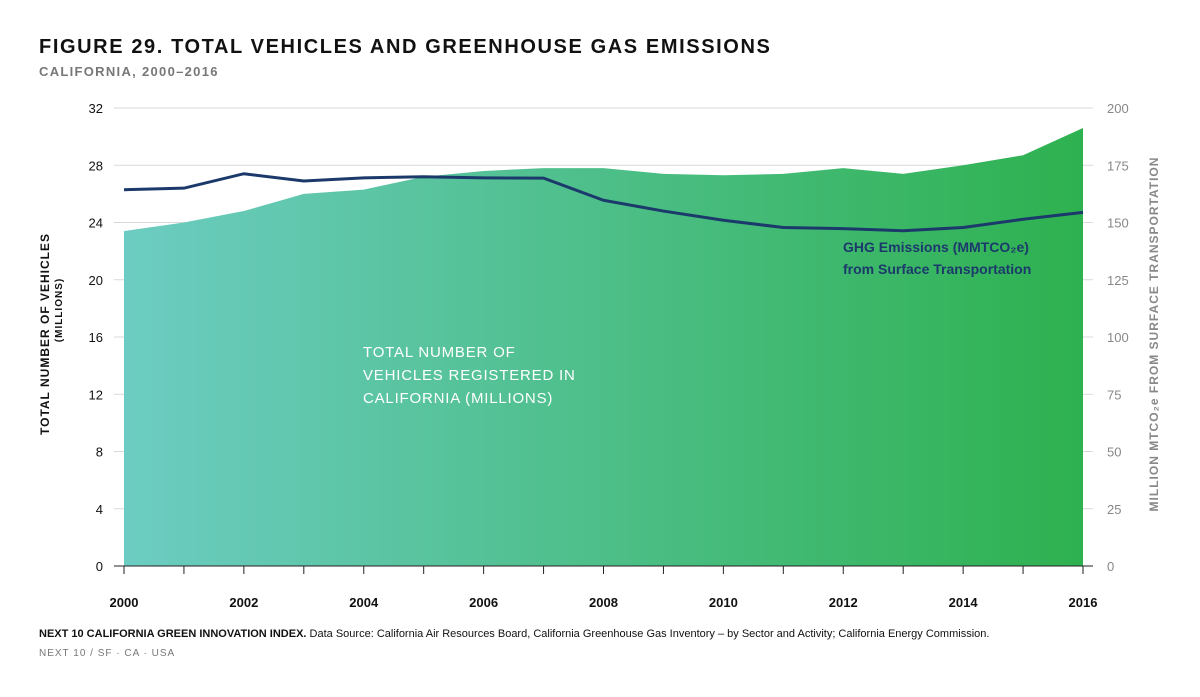 The image size is (1200, 697). What do you see at coordinates (59, 310) in the screenshot?
I see `left-axis-label-line2: (MILLIONS)` at bounding box center [59, 310].